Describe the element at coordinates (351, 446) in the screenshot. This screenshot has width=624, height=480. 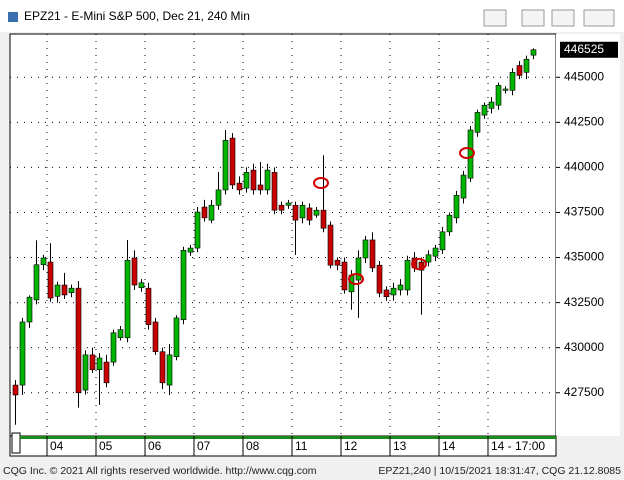
I see `x-tick-label: 12` at that location.